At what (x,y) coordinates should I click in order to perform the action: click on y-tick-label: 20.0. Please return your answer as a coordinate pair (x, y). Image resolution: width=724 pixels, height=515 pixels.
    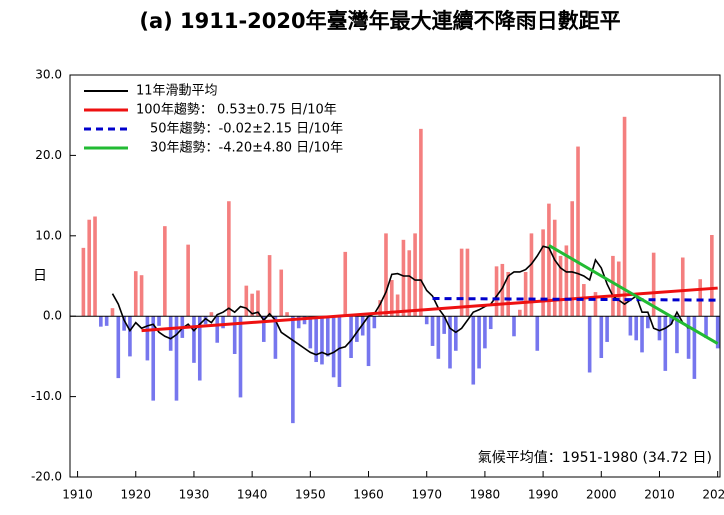
    Looking at the image, I should click on (48, 155).